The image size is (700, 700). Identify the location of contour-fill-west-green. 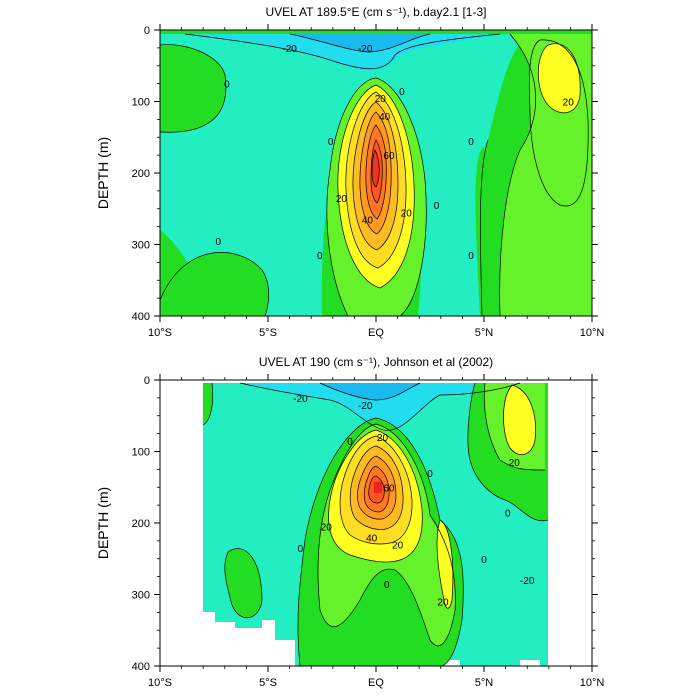
(208, 404).